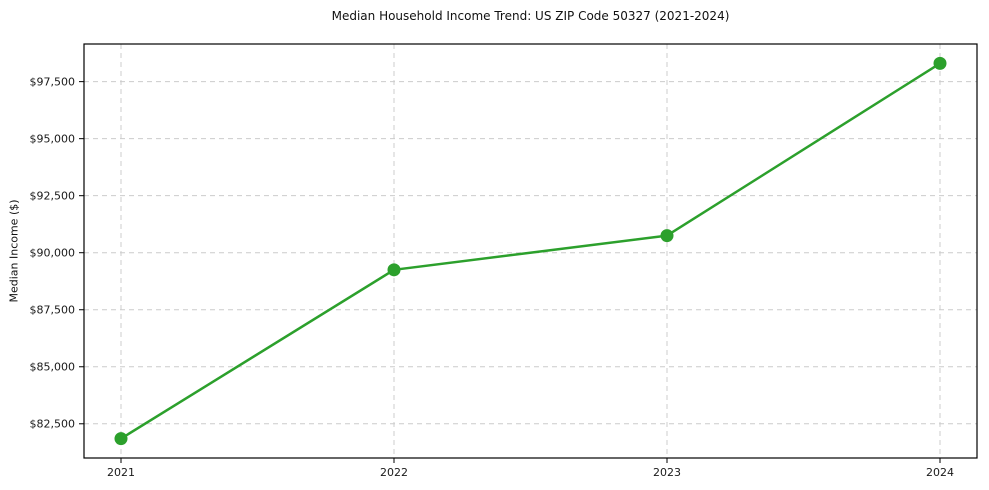 The height and width of the screenshot is (490, 989). What do you see at coordinates (121, 472) in the screenshot?
I see `x-tick-label: 2021` at bounding box center [121, 472].